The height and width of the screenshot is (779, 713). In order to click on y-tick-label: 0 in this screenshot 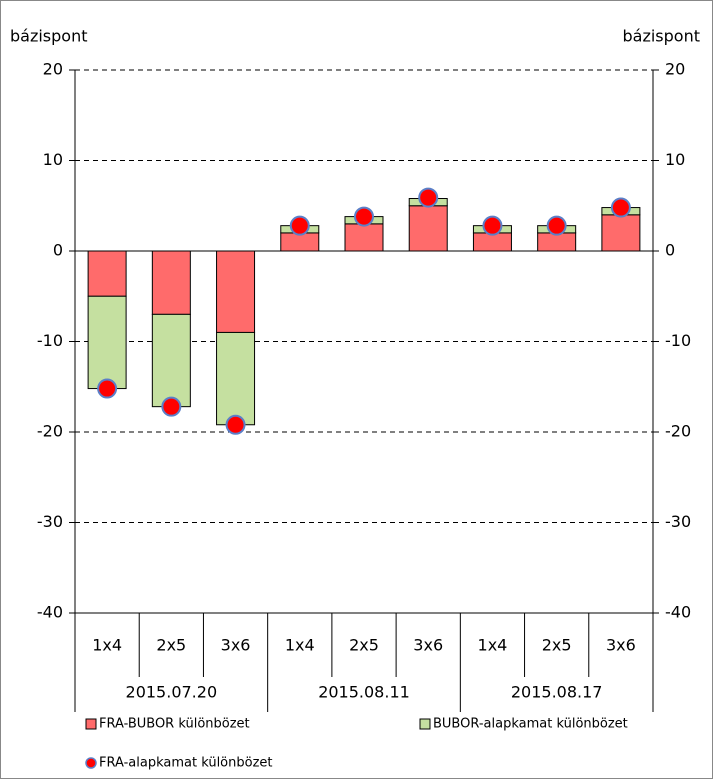, I will do `click(58, 250)`.